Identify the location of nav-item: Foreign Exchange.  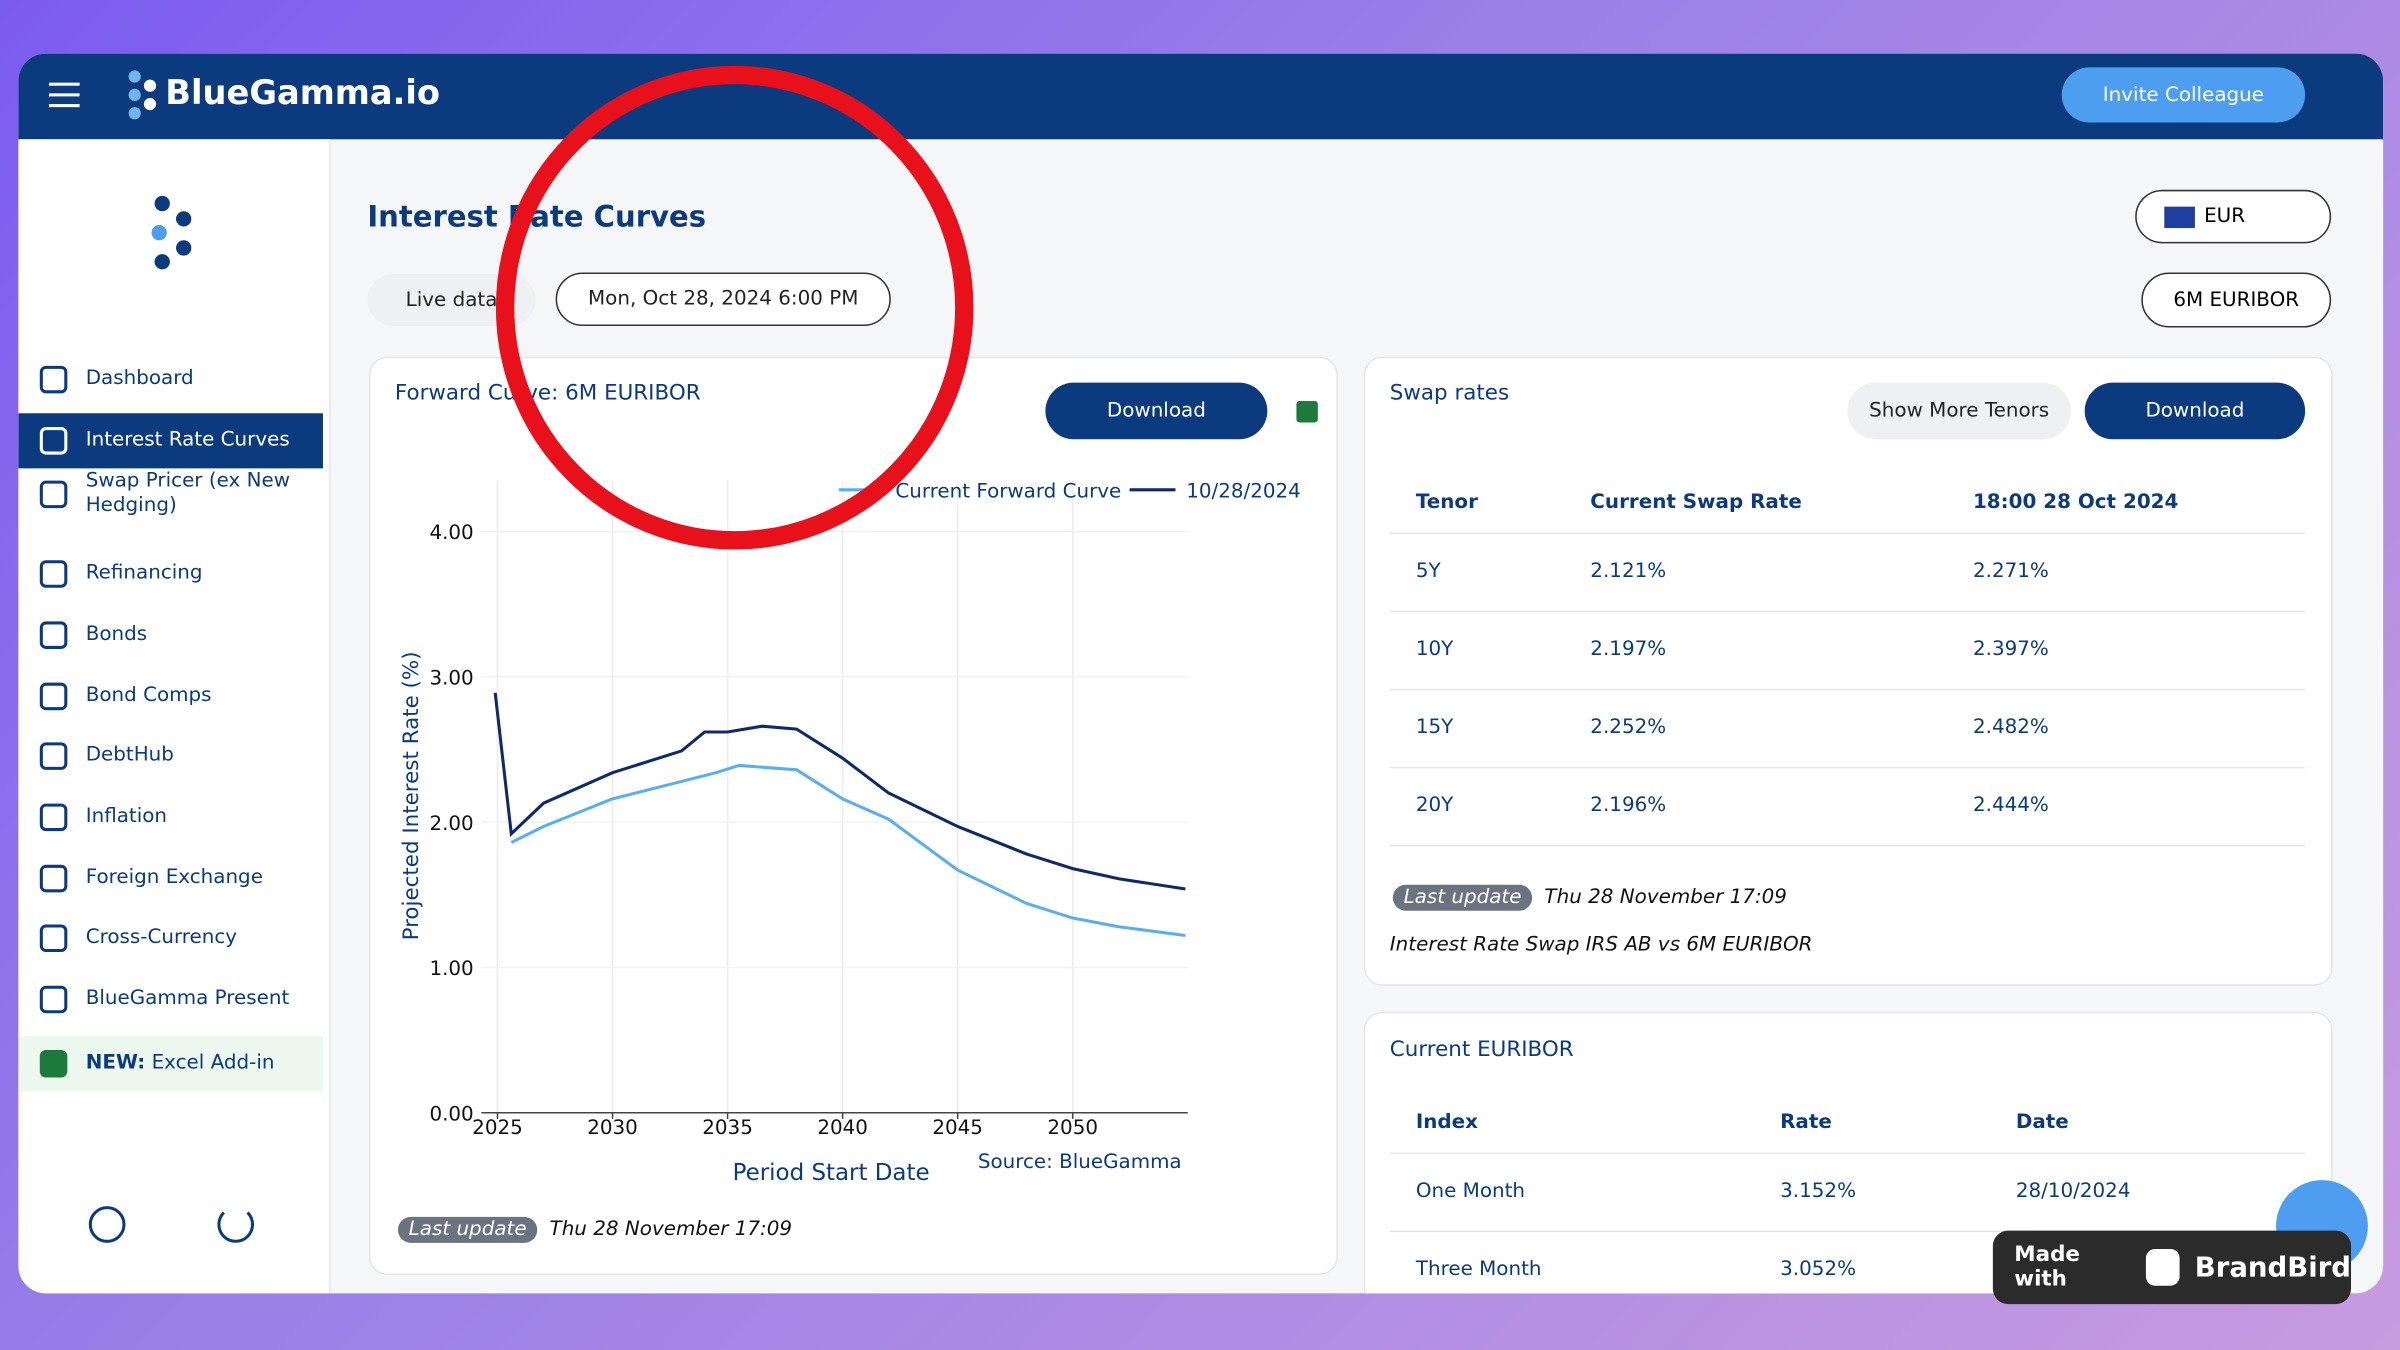
(170, 878).